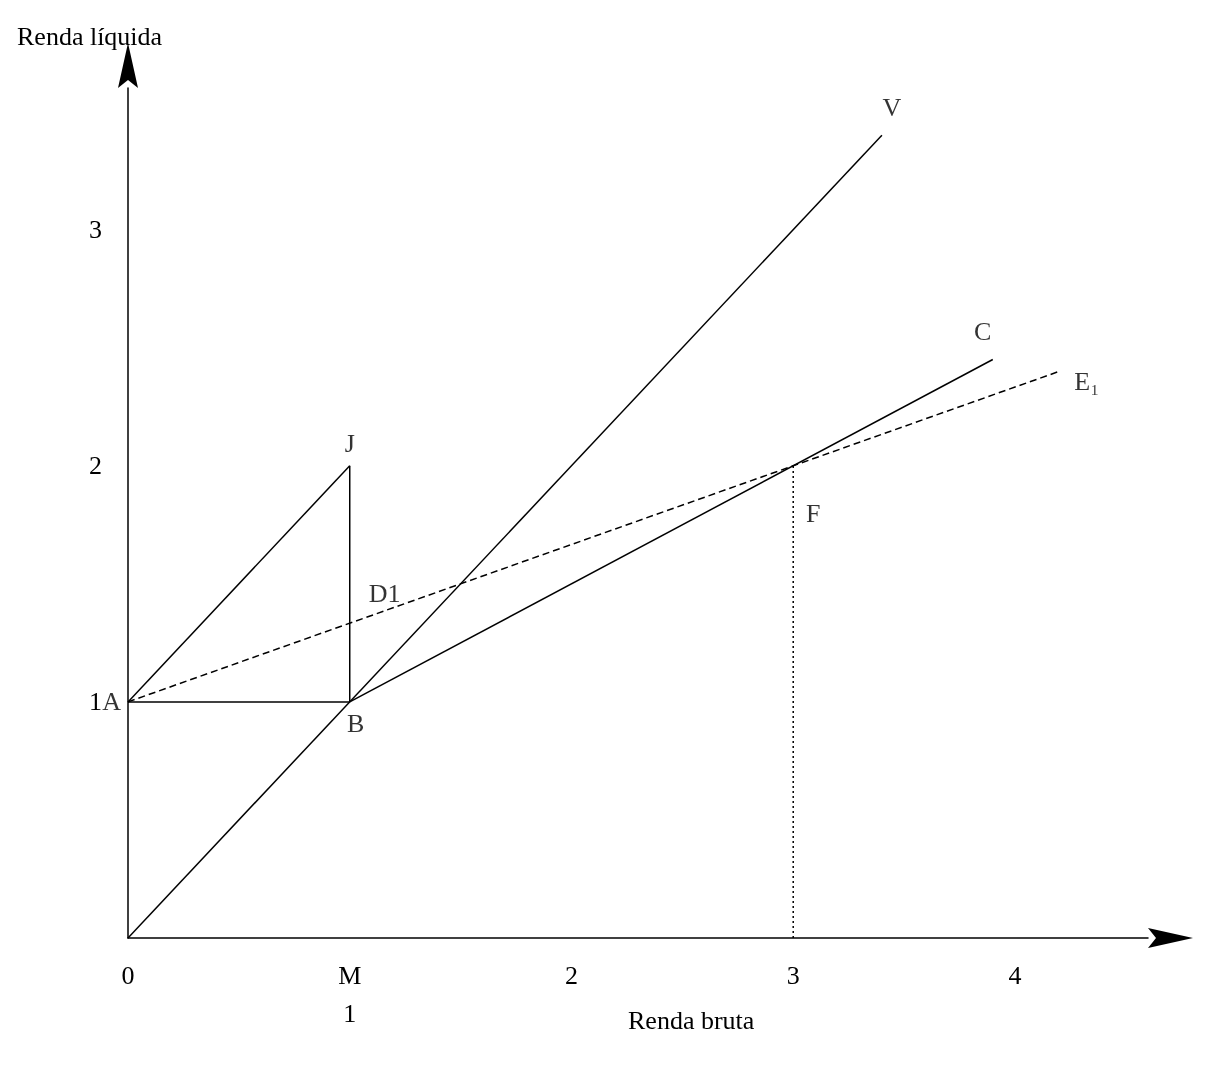 This screenshot has width=1223, height=1075. What do you see at coordinates (691, 1020) in the screenshot?
I see `x-axis-title: Renda bruta` at bounding box center [691, 1020].